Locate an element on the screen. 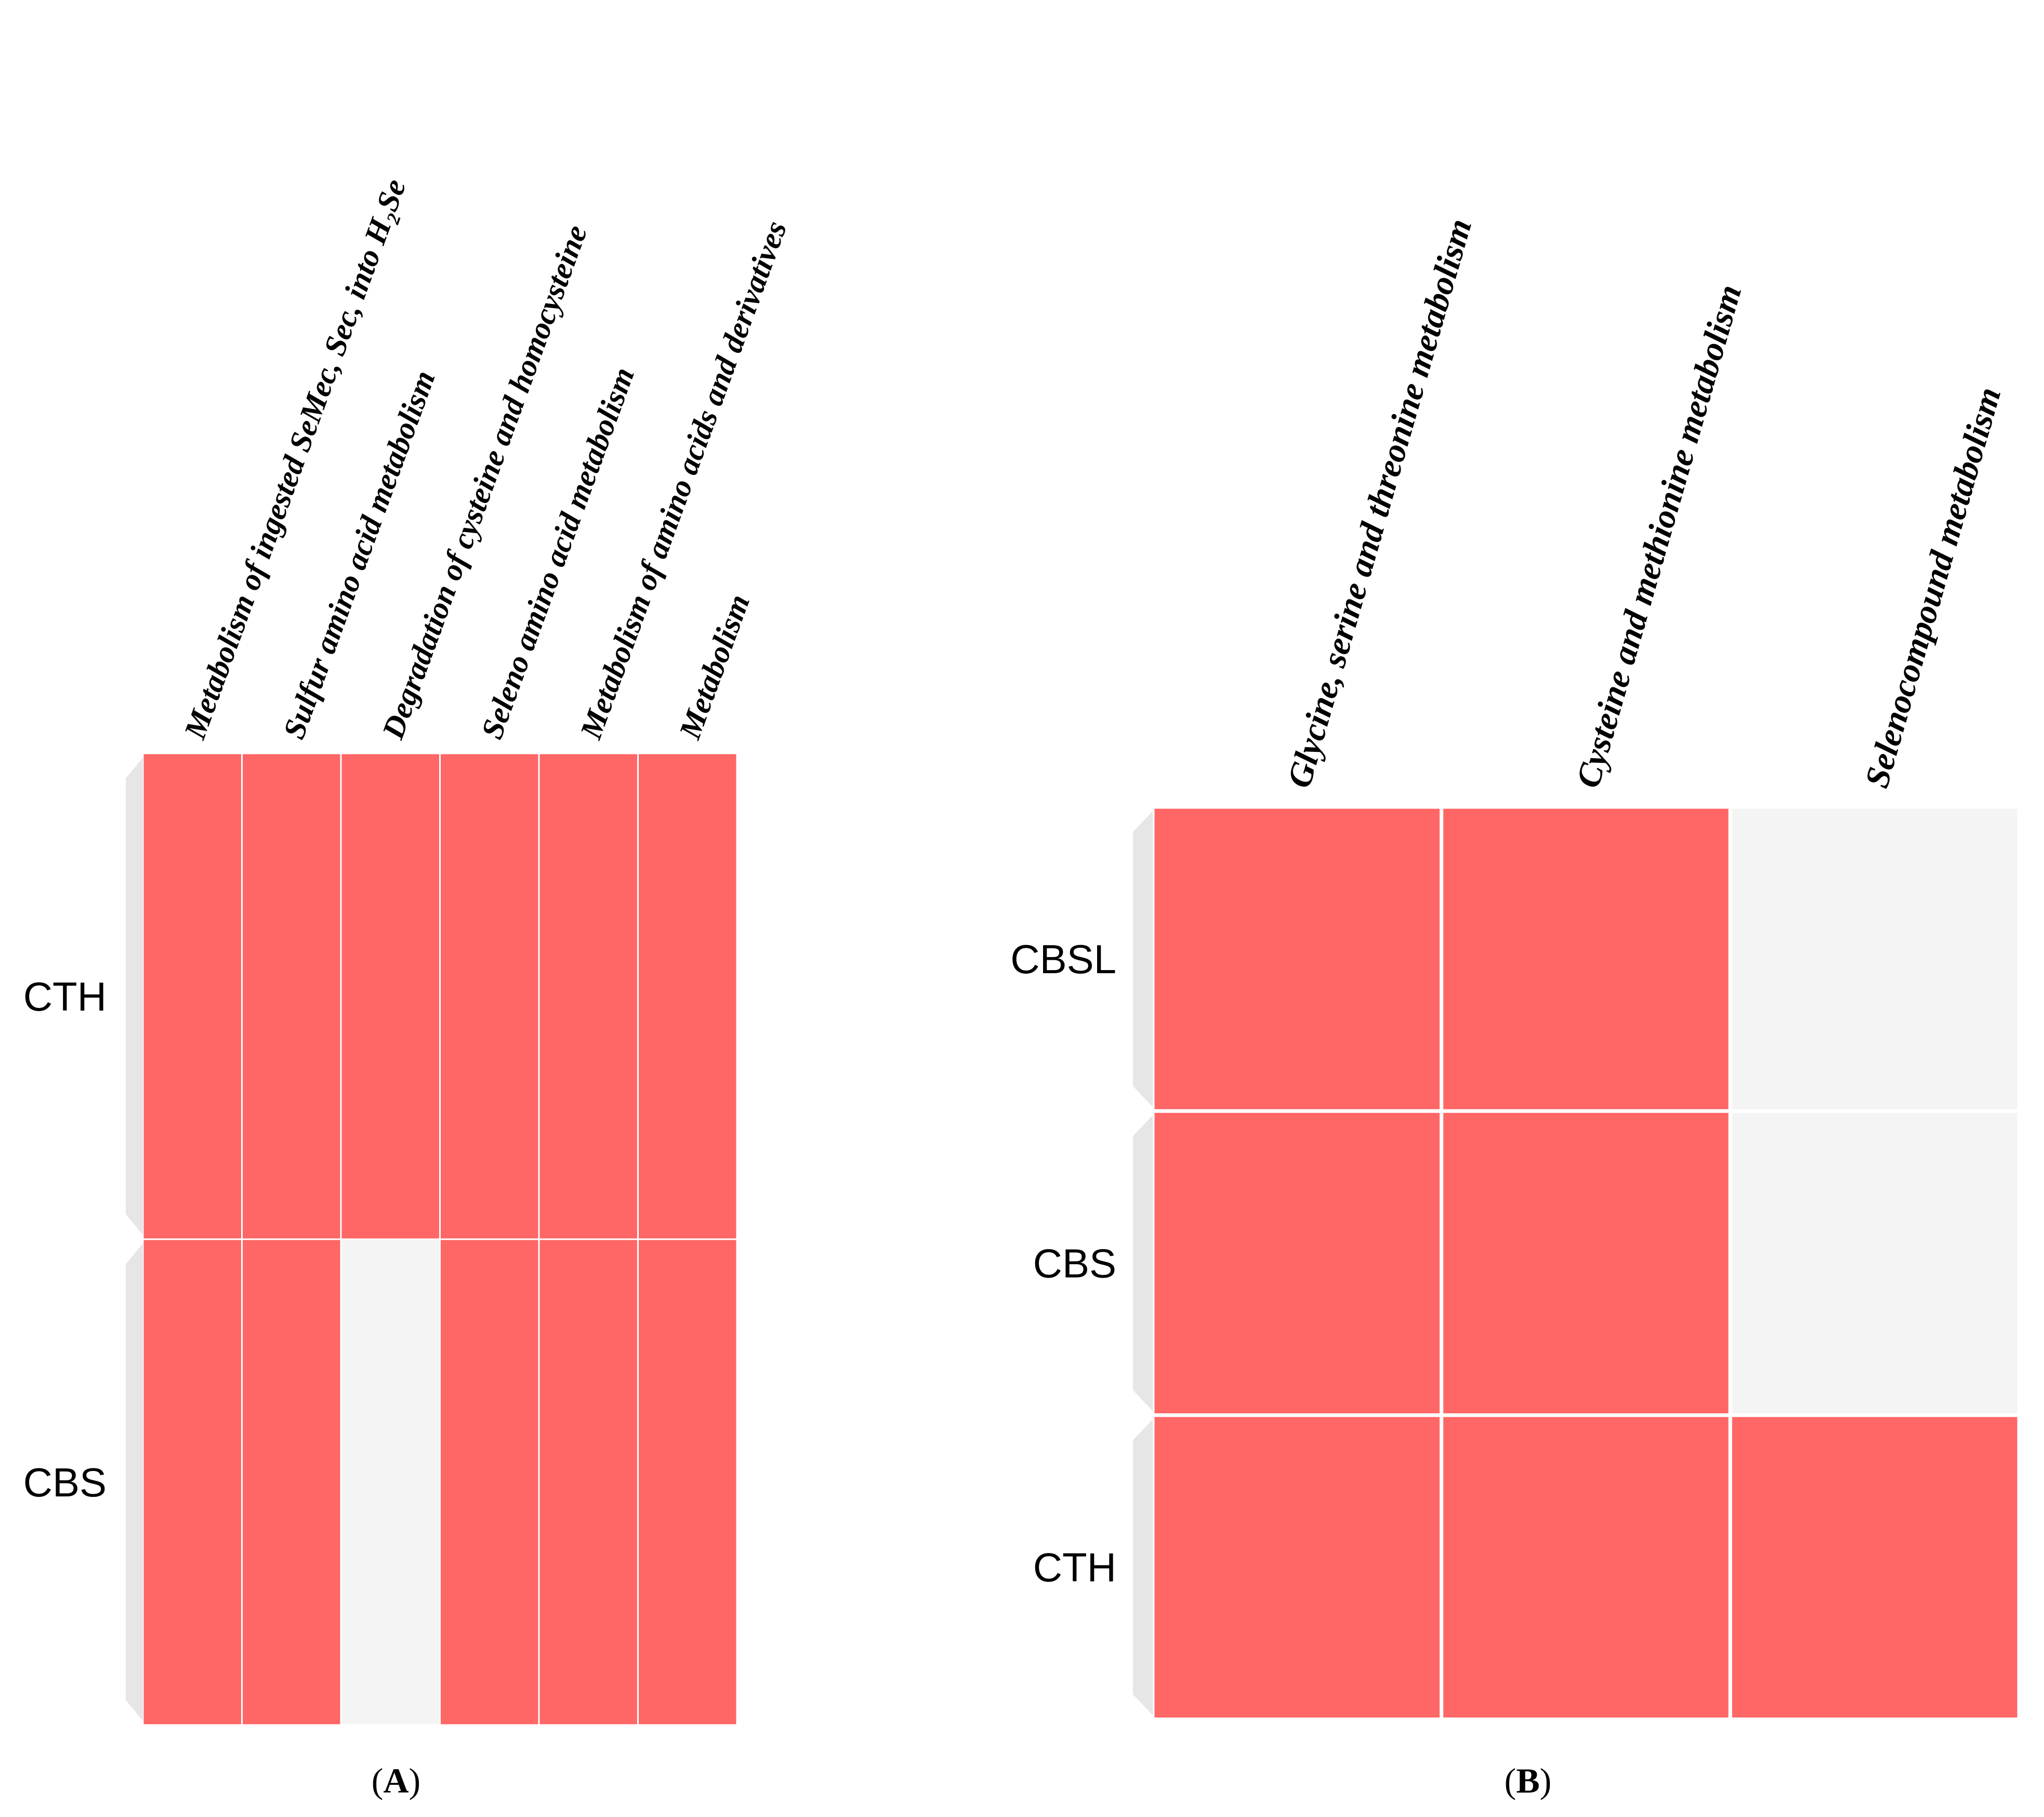  row-label-a-cbs: CBS is located at coordinates (65, 1482).